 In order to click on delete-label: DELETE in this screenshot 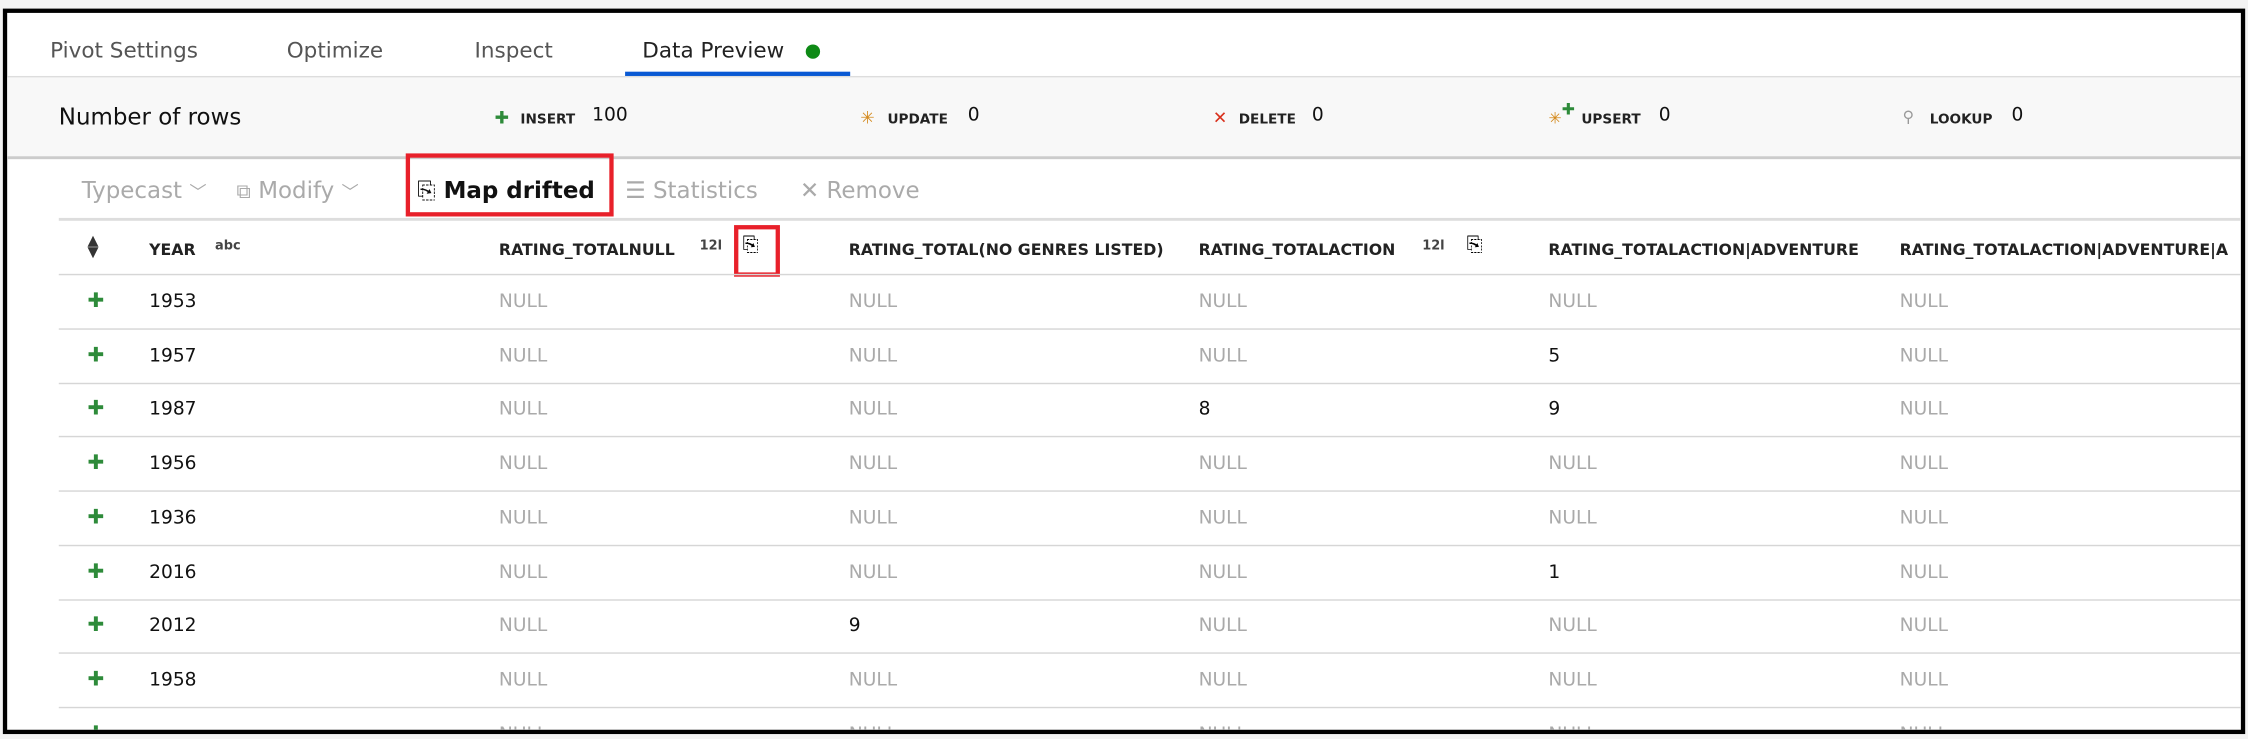, I will do `click(1267, 119)`.